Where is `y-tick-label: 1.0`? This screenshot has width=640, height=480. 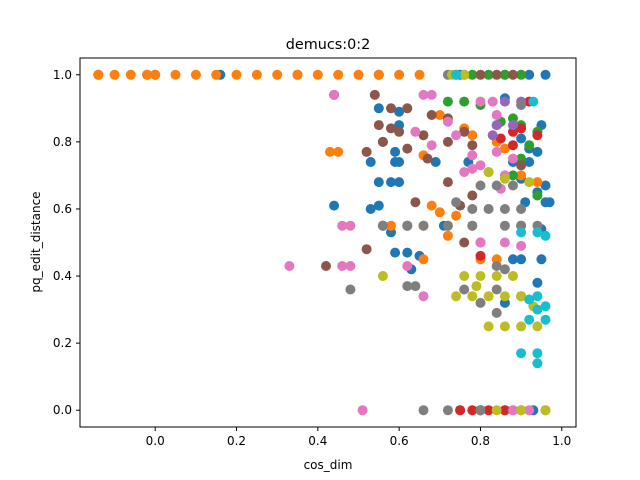
y-tick-label: 1.0 is located at coordinates (62, 75).